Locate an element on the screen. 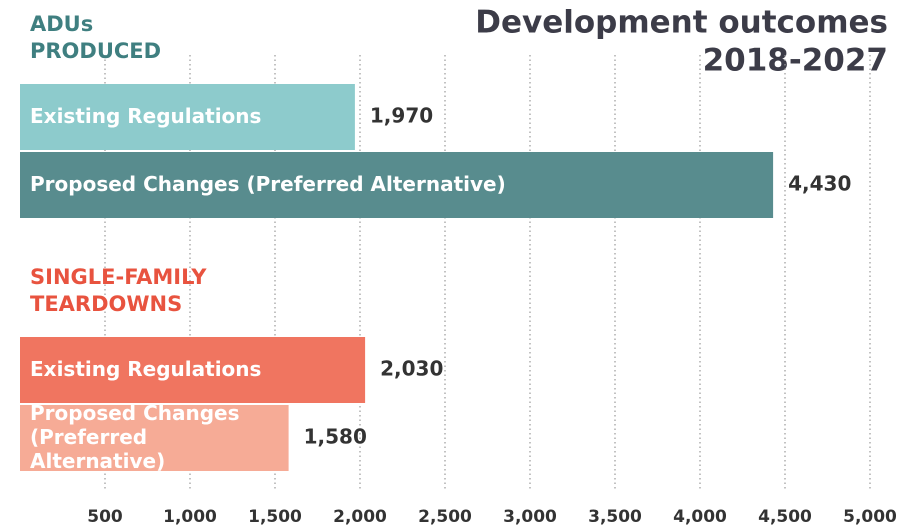 This screenshot has height=527, width=917. value-label: 1,580 is located at coordinates (335, 437).